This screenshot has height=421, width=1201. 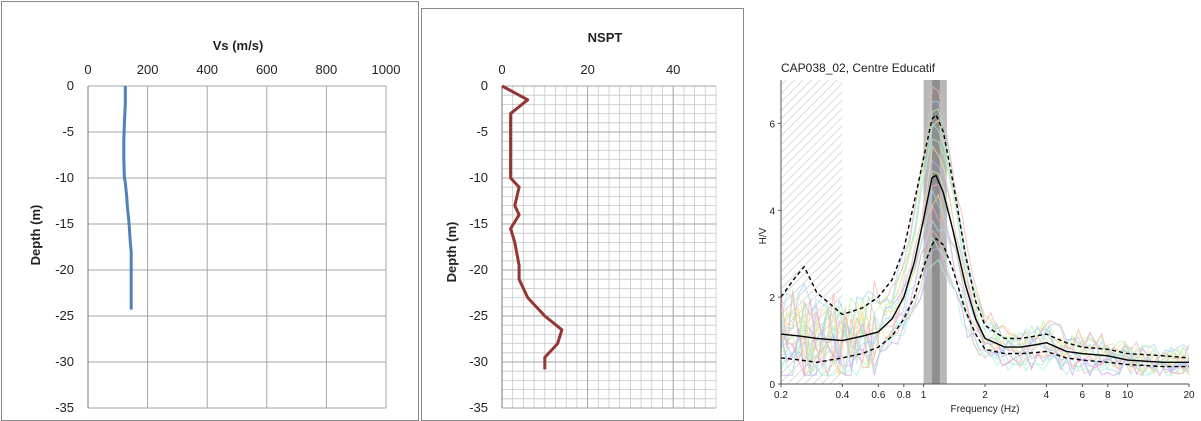 What do you see at coordinates (781, 395) in the screenshot?
I see `hv-x-tick-label: 0.2` at bounding box center [781, 395].